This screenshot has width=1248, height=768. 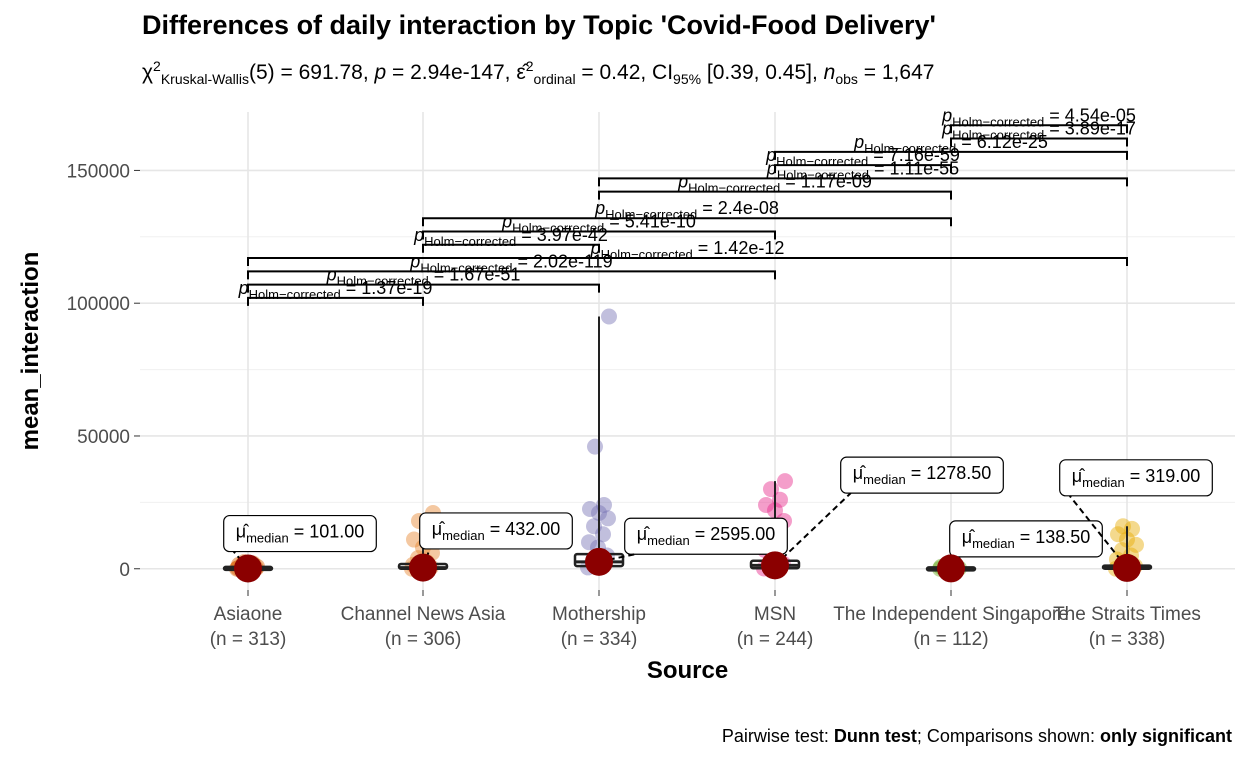 I want to click on y-axis-title: mean_interaction, so click(x=30, y=351).